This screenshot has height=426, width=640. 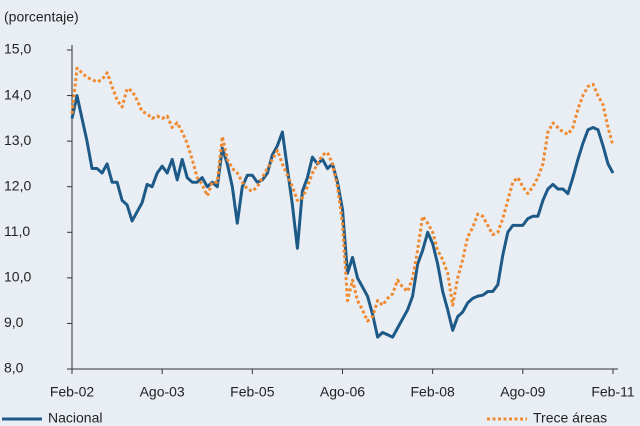 I want to click on x-tick-label: Feb-08, so click(x=432, y=392).